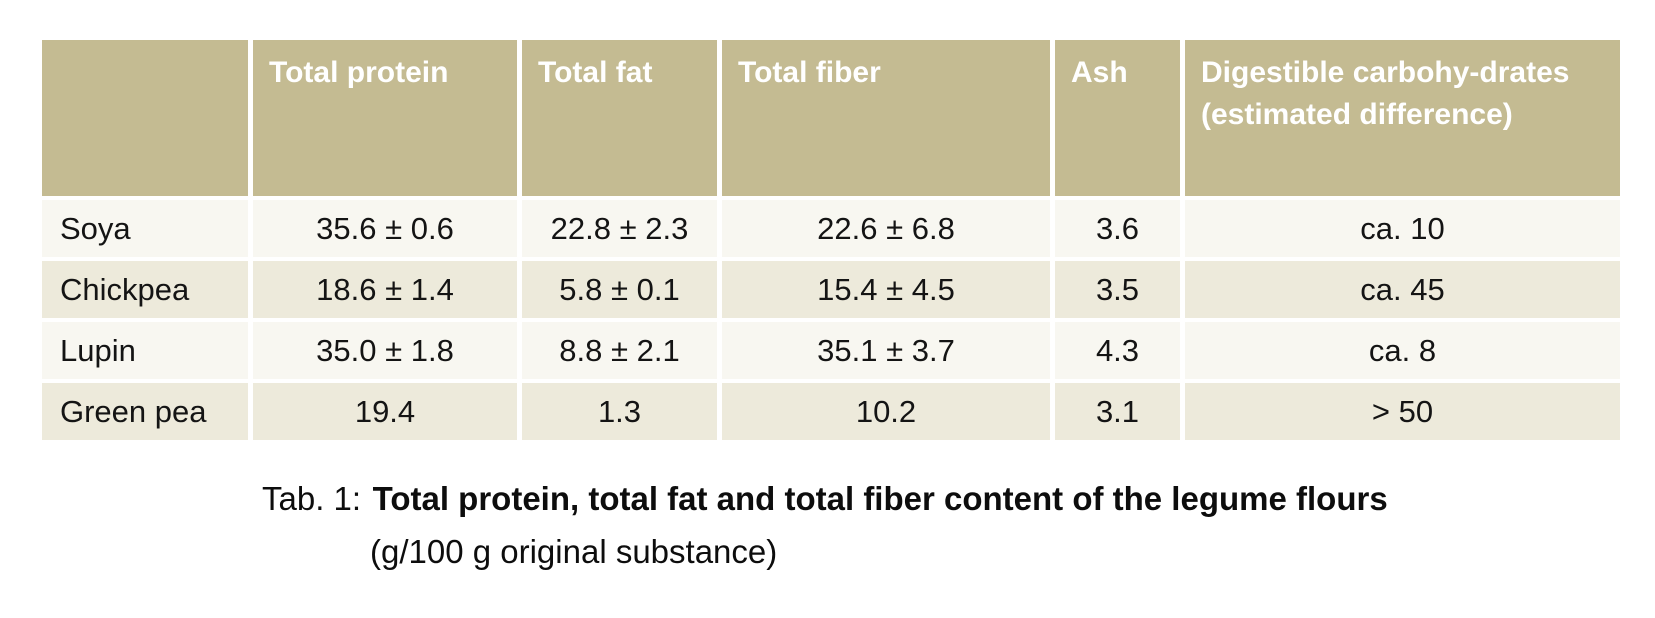 The height and width of the screenshot is (618, 1655). What do you see at coordinates (312, 498) in the screenshot?
I see `caption-label: Tab. 1:` at bounding box center [312, 498].